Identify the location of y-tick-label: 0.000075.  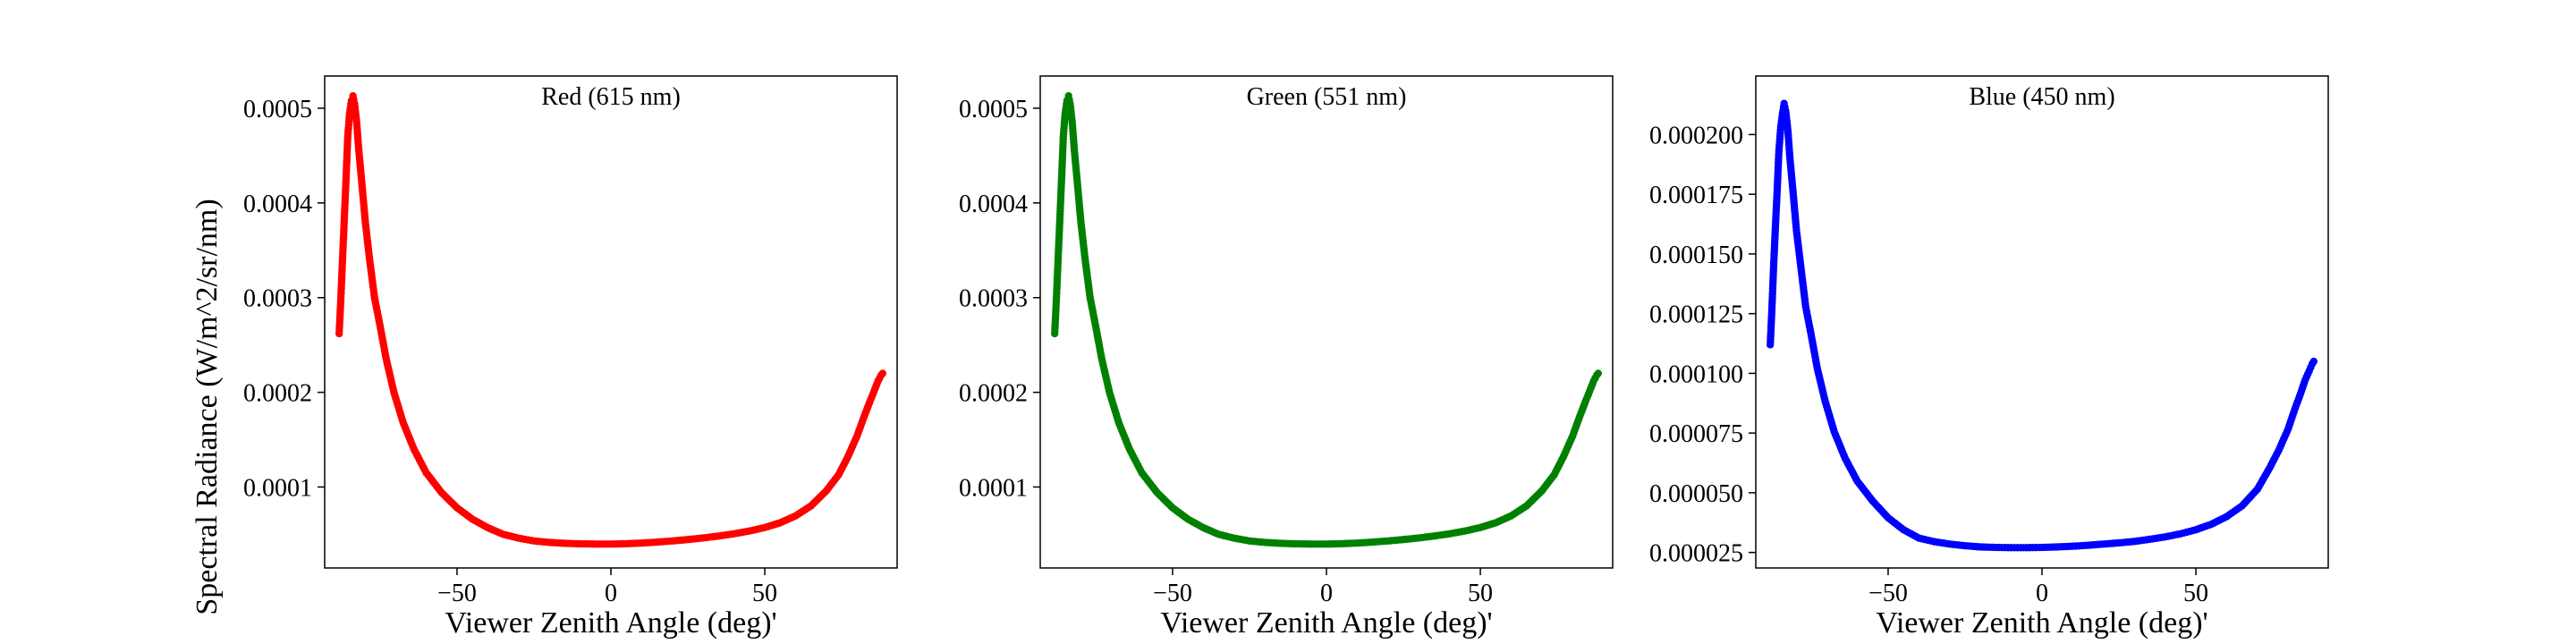
(1696, 434).